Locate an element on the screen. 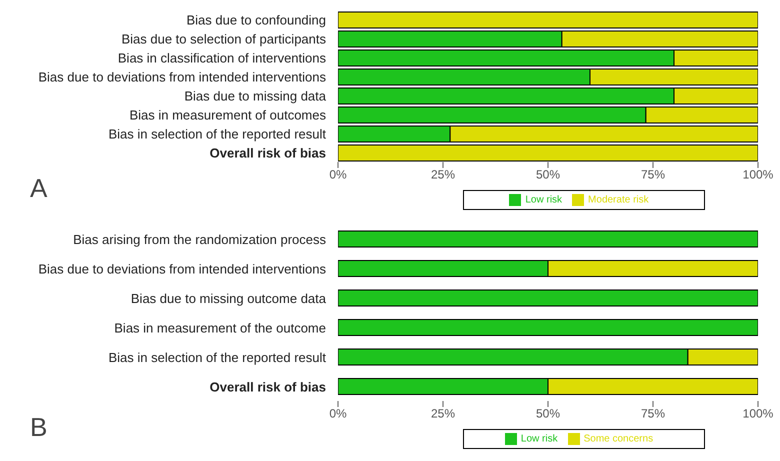 This screenshot has width=780, height=461. y-tick-label: Bias due to confounding is located at coordinates (256, 20).